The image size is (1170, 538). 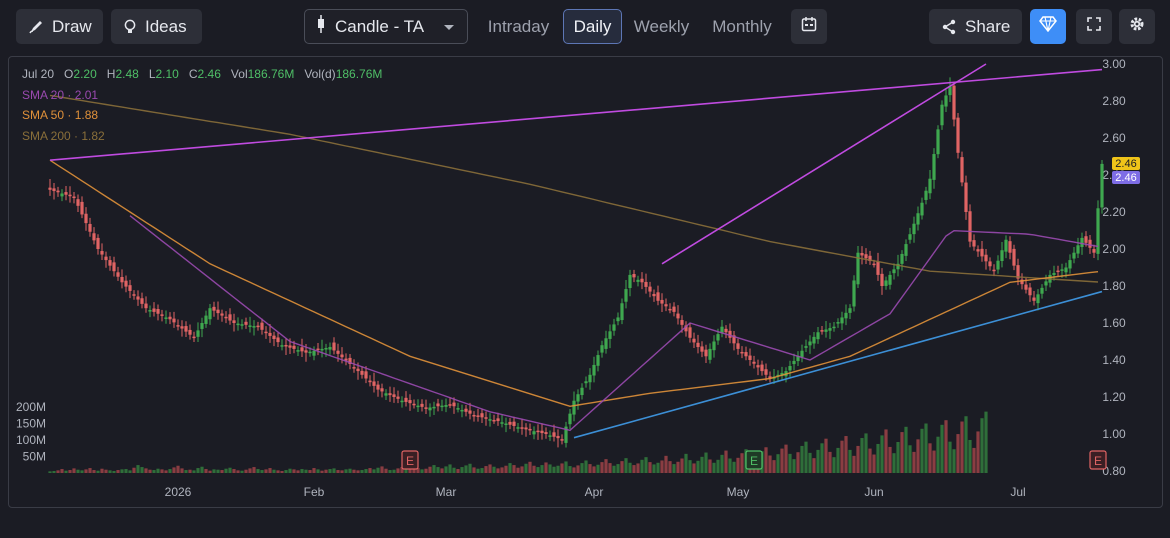 What do you see at coordinates (386, 26) in the screenshot?
I see `chart-type-select: Candle - TA` at bounding box center [386, 26].